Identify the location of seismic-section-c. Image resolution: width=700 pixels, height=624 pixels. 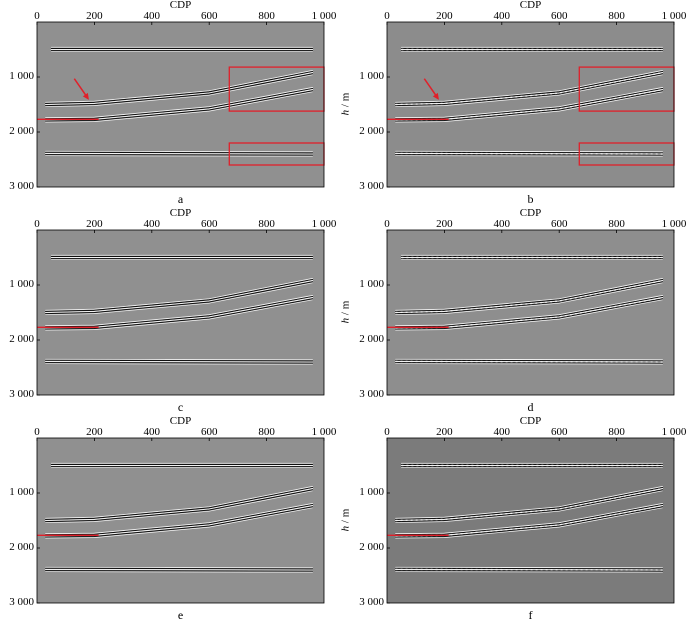
(180, 312).